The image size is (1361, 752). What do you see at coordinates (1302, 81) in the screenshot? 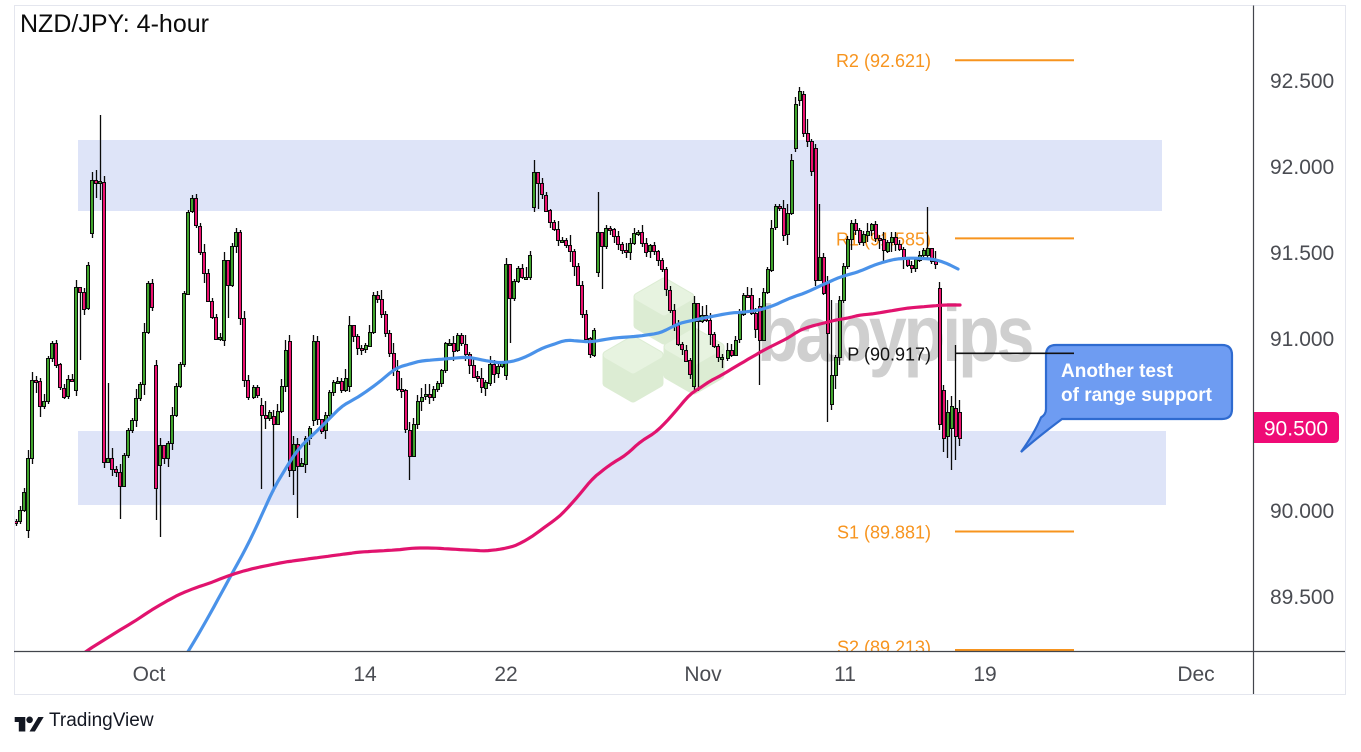
I see `svg-text: 92.500` at bounding box center [1302, 81].